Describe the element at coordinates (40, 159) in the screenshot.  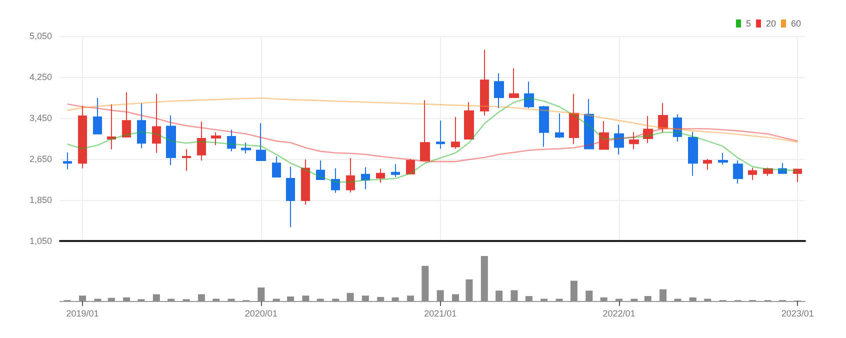
I see `y-tick-label: 2,650` at that location.